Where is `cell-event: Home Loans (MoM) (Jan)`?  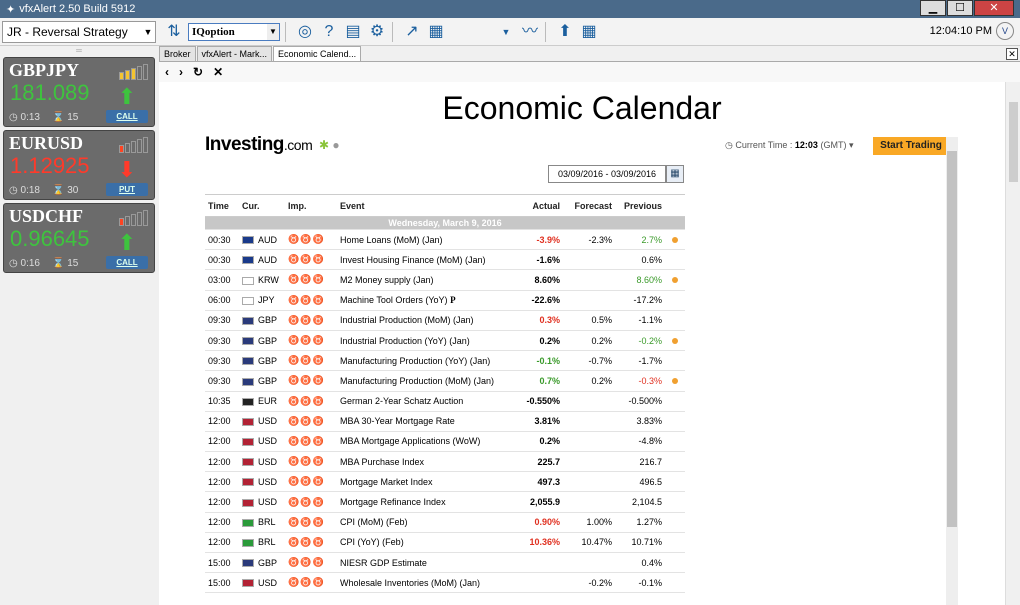
cell-event: Home Loans (MoM) (Jan) is located at coordinates (430, 240).